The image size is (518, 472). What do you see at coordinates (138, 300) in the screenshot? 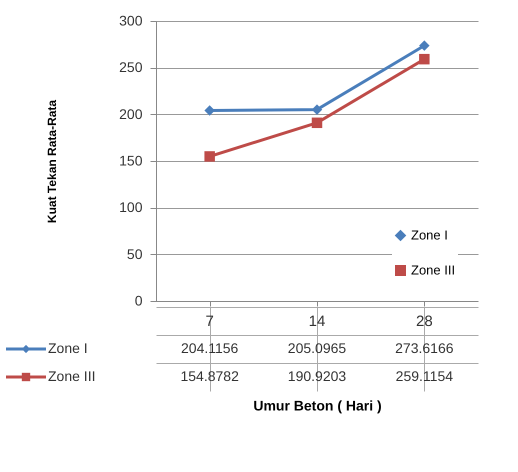
I see `y-tick-label: 0` at bounding box center [138, 300].